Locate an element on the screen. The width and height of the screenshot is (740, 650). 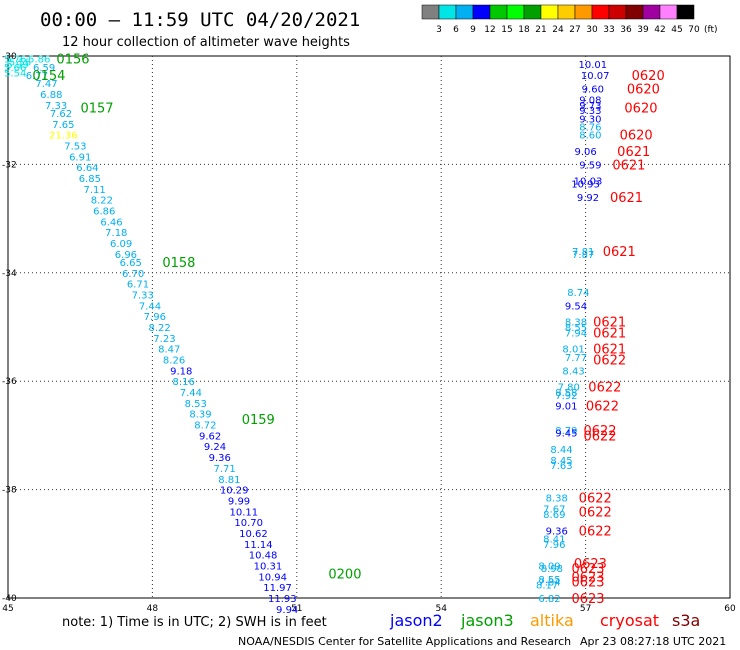
jason3-point: 7.44 is located at coordinates (191, 393).